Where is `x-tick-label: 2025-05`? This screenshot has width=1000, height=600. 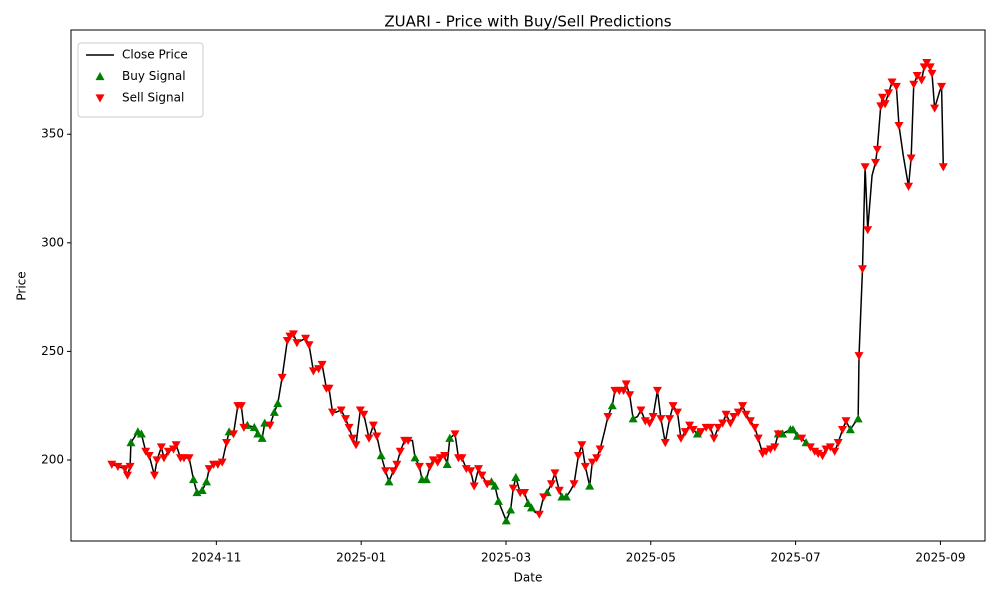 x-tick-label: 2025-05 is located at coordinates (651, 558).